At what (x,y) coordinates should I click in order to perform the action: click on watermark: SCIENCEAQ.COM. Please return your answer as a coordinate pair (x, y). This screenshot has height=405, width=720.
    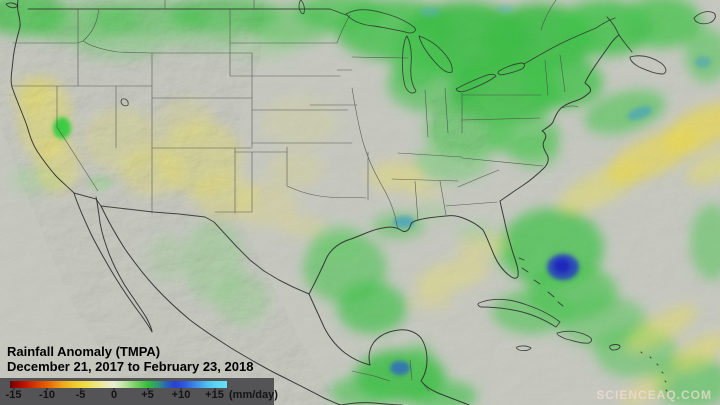
    Looking at the image, I should click on (654, 395).